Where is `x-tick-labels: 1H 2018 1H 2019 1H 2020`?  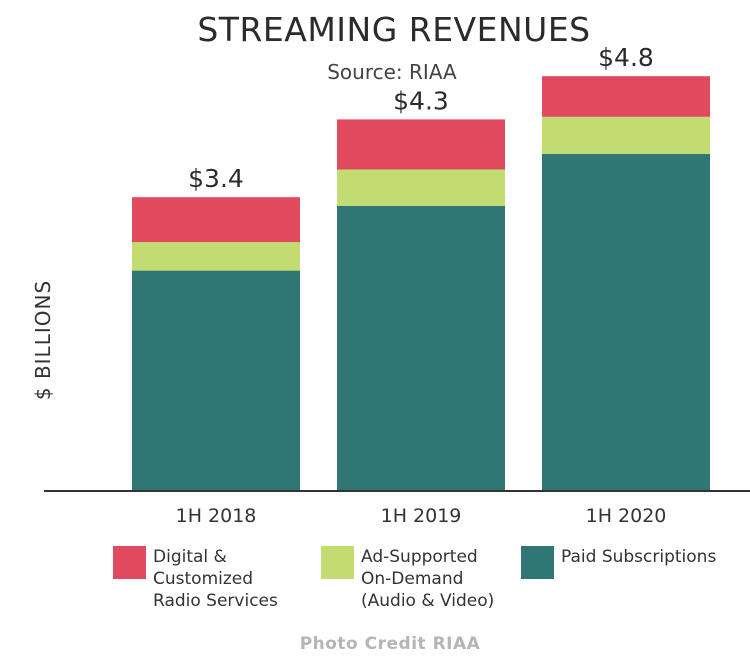
x-tick-labels: 1H 2018 1H 2019 1H 2020 is located at coordinates (421, 516).